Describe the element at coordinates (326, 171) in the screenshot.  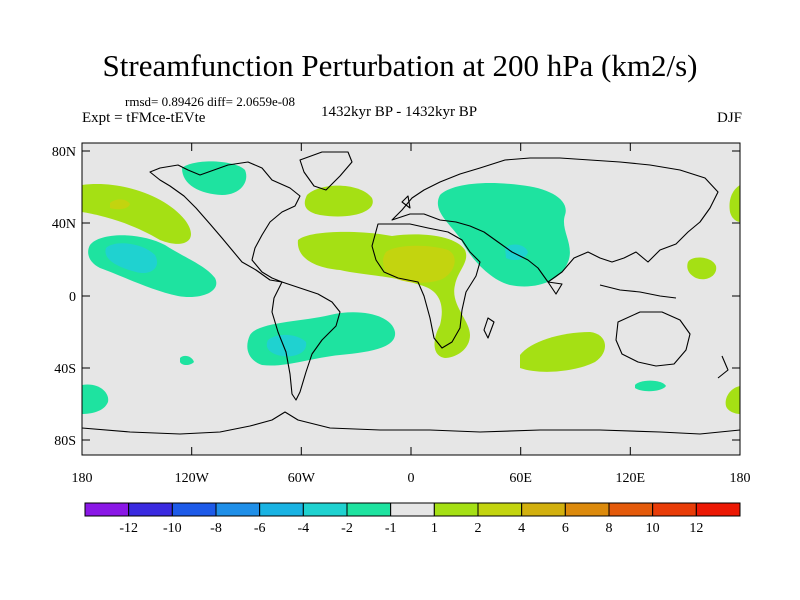
I see `coast-greenland` at that location.